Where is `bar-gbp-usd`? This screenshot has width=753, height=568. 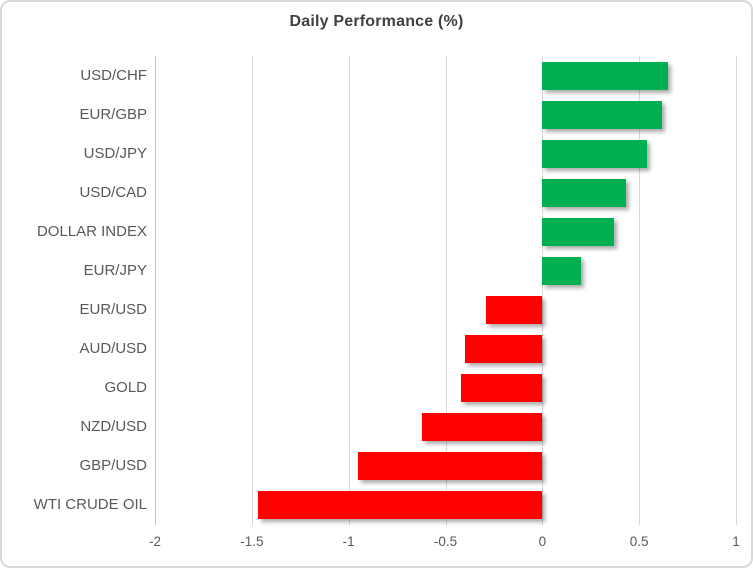
bar-gbp-usd is located at coordinates (450, 466).